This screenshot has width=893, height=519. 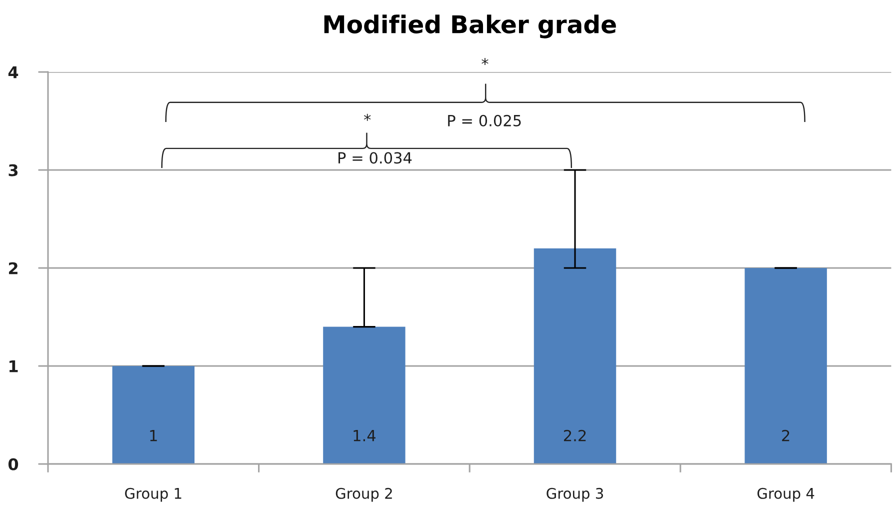 What do you see at coordinates (153, 436) in the screenshot?
I see `data-label: 1` at bounding box center [153, 436].